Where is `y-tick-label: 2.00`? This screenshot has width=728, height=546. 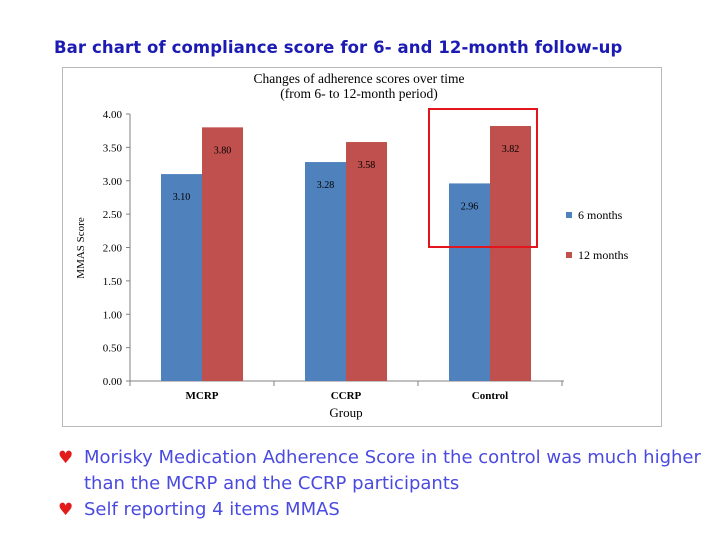
y-tick-label: 2.00 is located at coordinates (113, 249).